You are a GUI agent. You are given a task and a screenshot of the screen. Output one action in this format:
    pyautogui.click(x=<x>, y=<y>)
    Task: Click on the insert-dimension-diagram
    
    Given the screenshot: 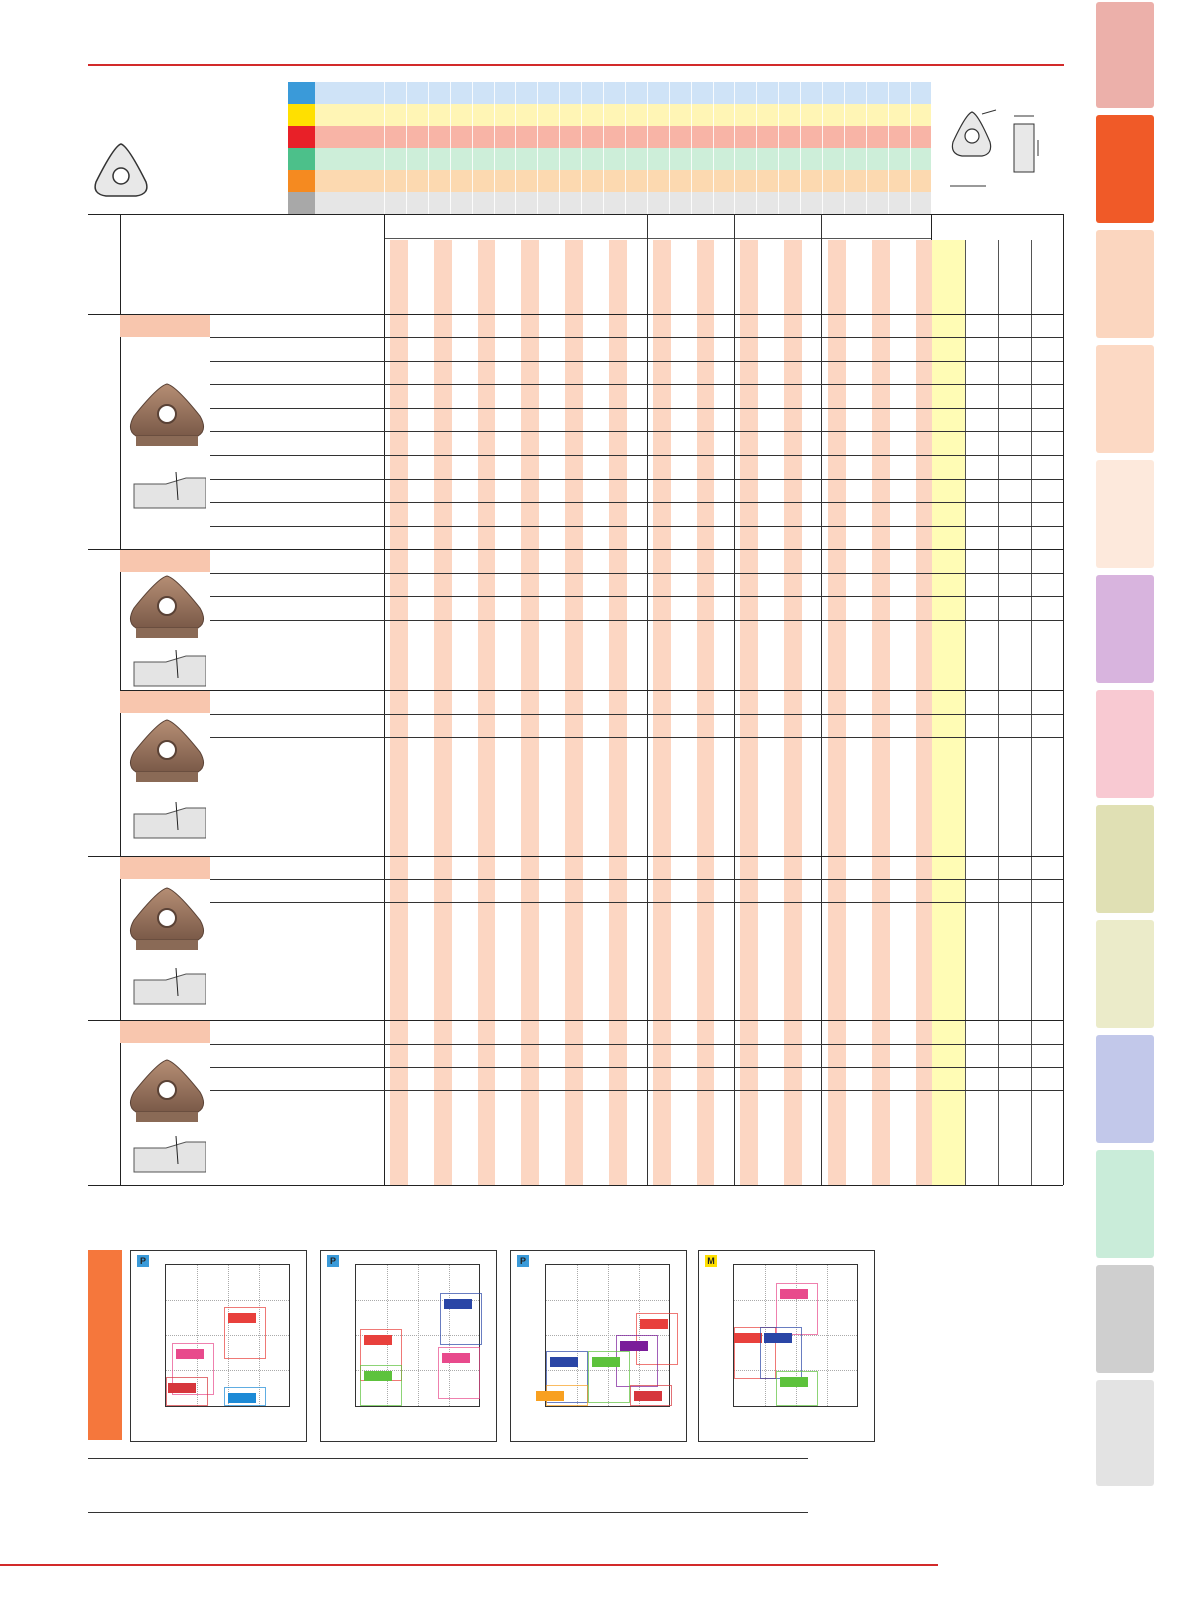 What is the action you would take?
    pyautogui.click(x=994, y=148)
    